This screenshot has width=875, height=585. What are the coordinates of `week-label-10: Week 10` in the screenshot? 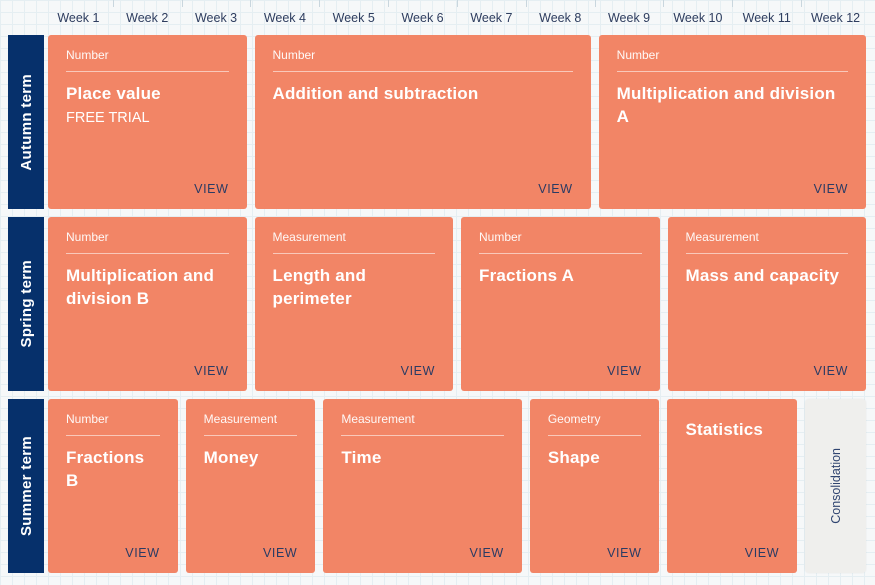 It's located at (695, 17).